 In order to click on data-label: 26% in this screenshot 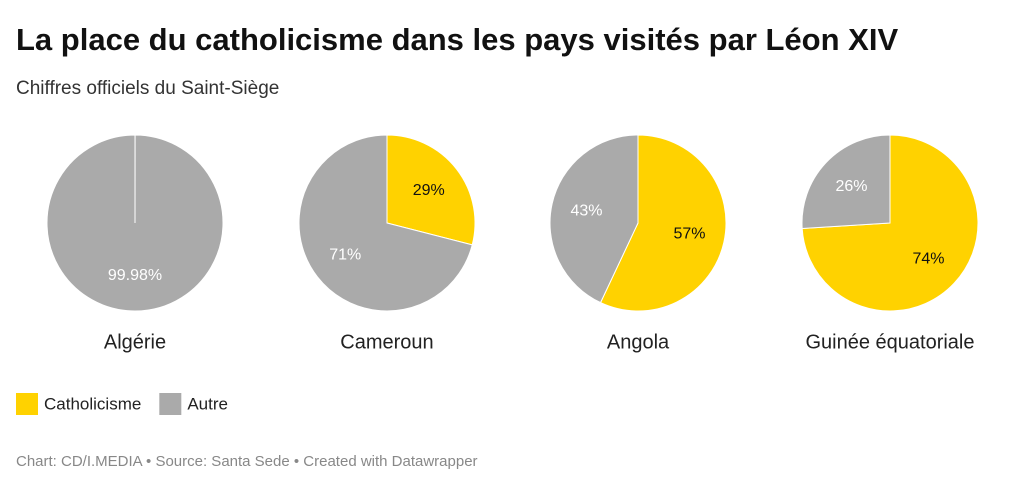, I will do `click(851, 186)`.